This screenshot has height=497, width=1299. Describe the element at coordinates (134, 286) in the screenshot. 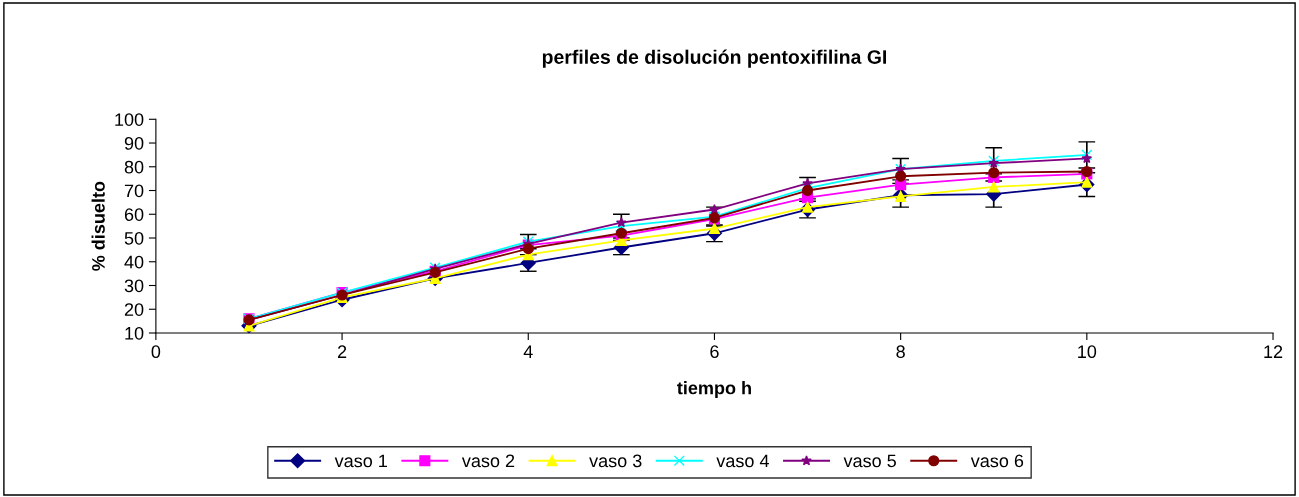

I see `y-tick-label: 30` at that location.